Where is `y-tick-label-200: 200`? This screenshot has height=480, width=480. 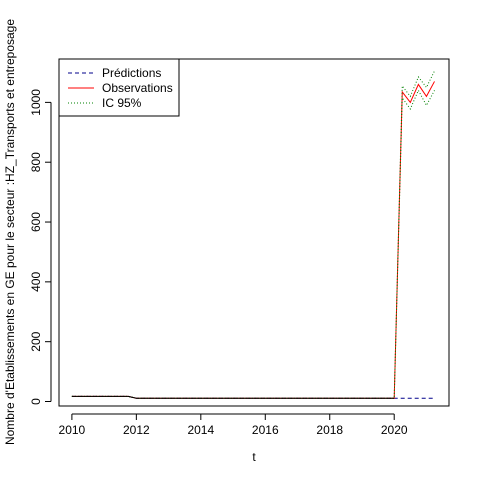 y-tick-label-200: 200 is located at coordinates (36, 341).